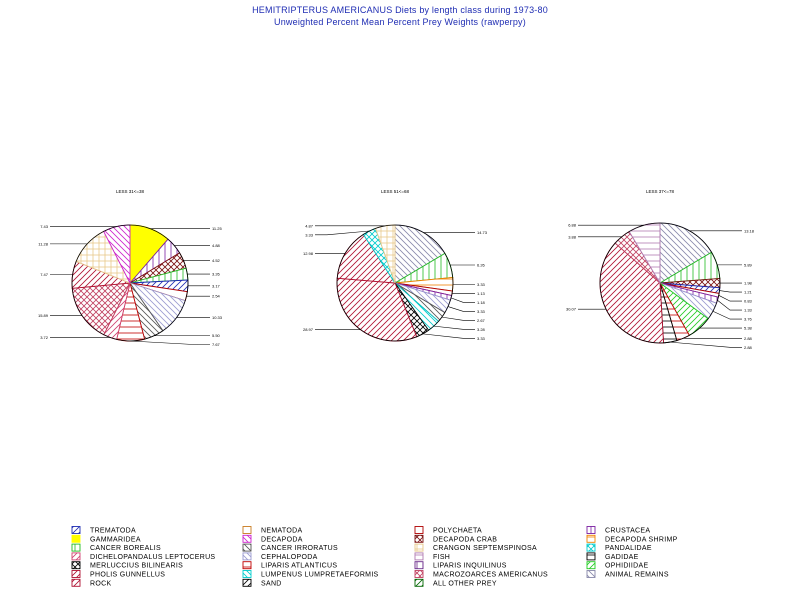 The image size is (800, 600). I want to click on legend-label: GADIDAE, so click(622, 557).